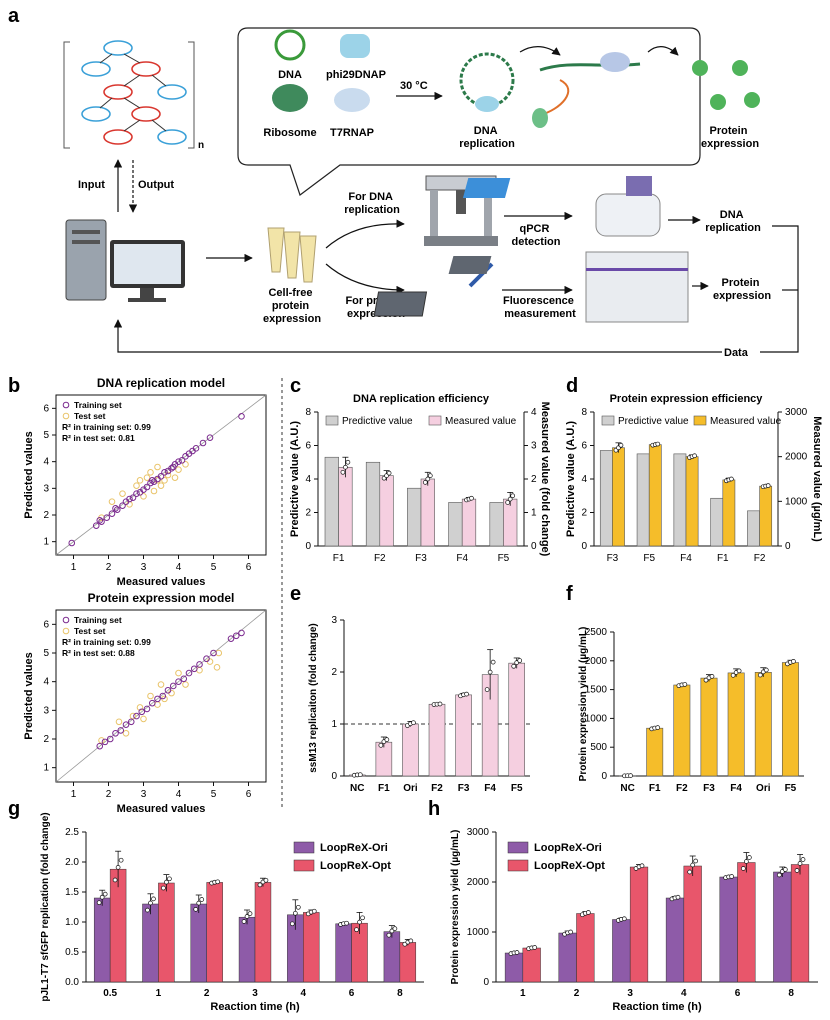 The image size is (830, 1020). What do you see at coordinates (161, 475) in the screenshot?
I see `identity-line` at bounding box center [161, 475].